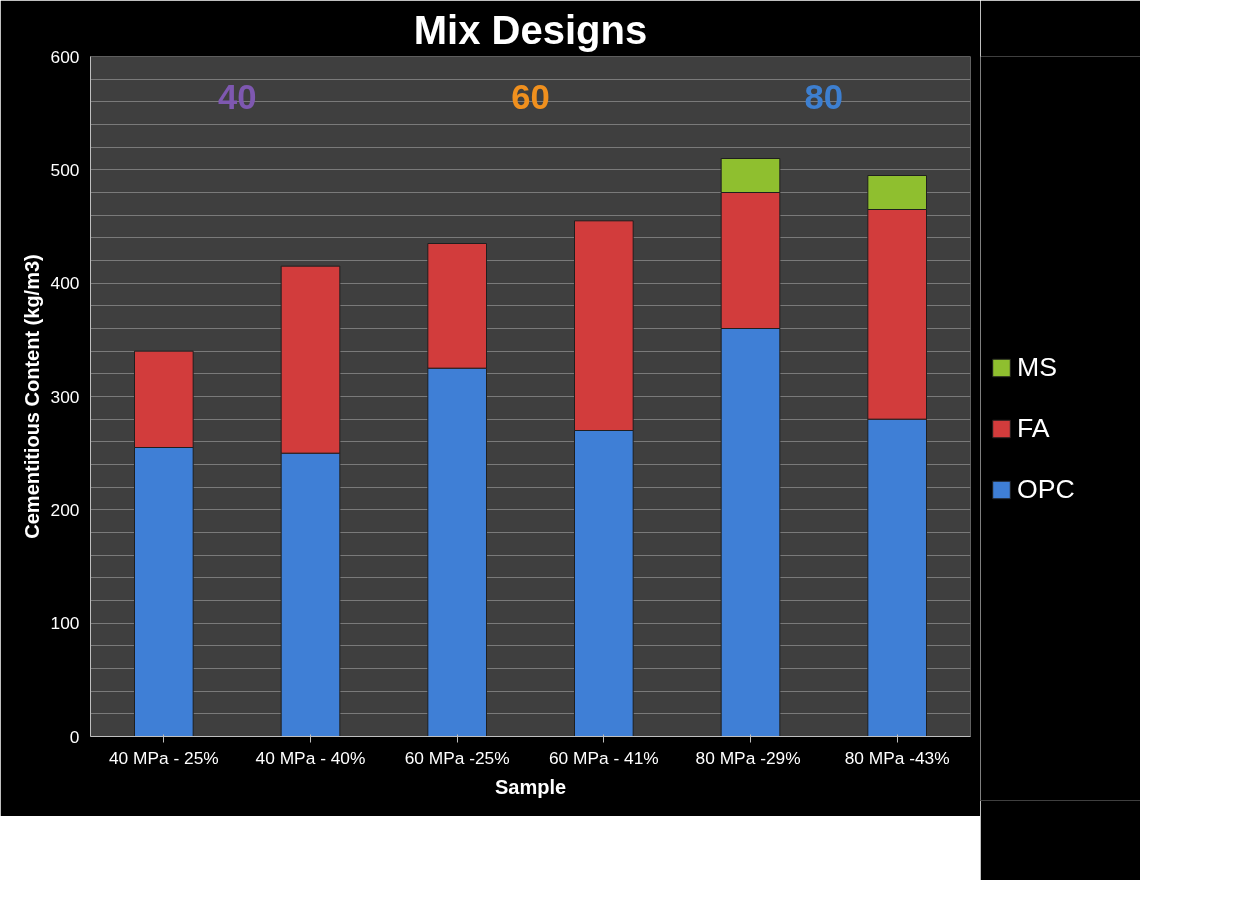 The height and width of the screenshot is (912, 1248). What do you see at coordinates (65, 509) in the screenshot?
I see `y-tick-label: 200` at bounding box center [65, 509].